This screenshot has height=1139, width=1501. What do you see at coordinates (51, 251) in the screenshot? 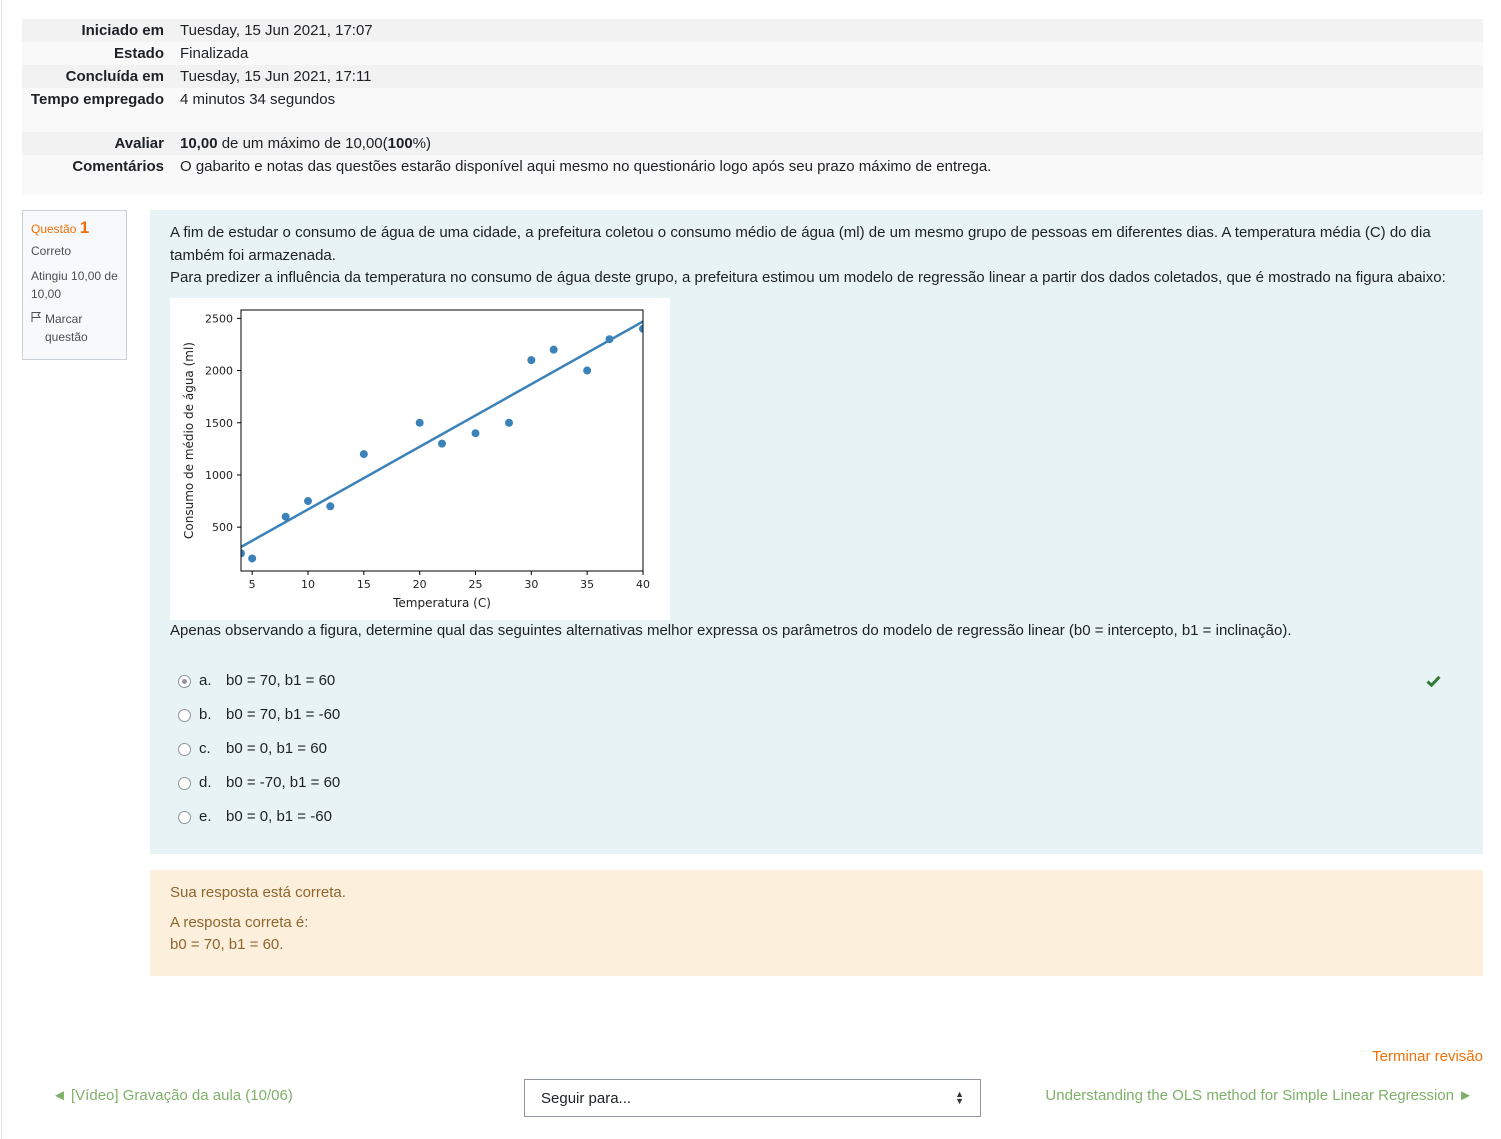
I see `question-state: Correto` at bounding box center [51, 251].